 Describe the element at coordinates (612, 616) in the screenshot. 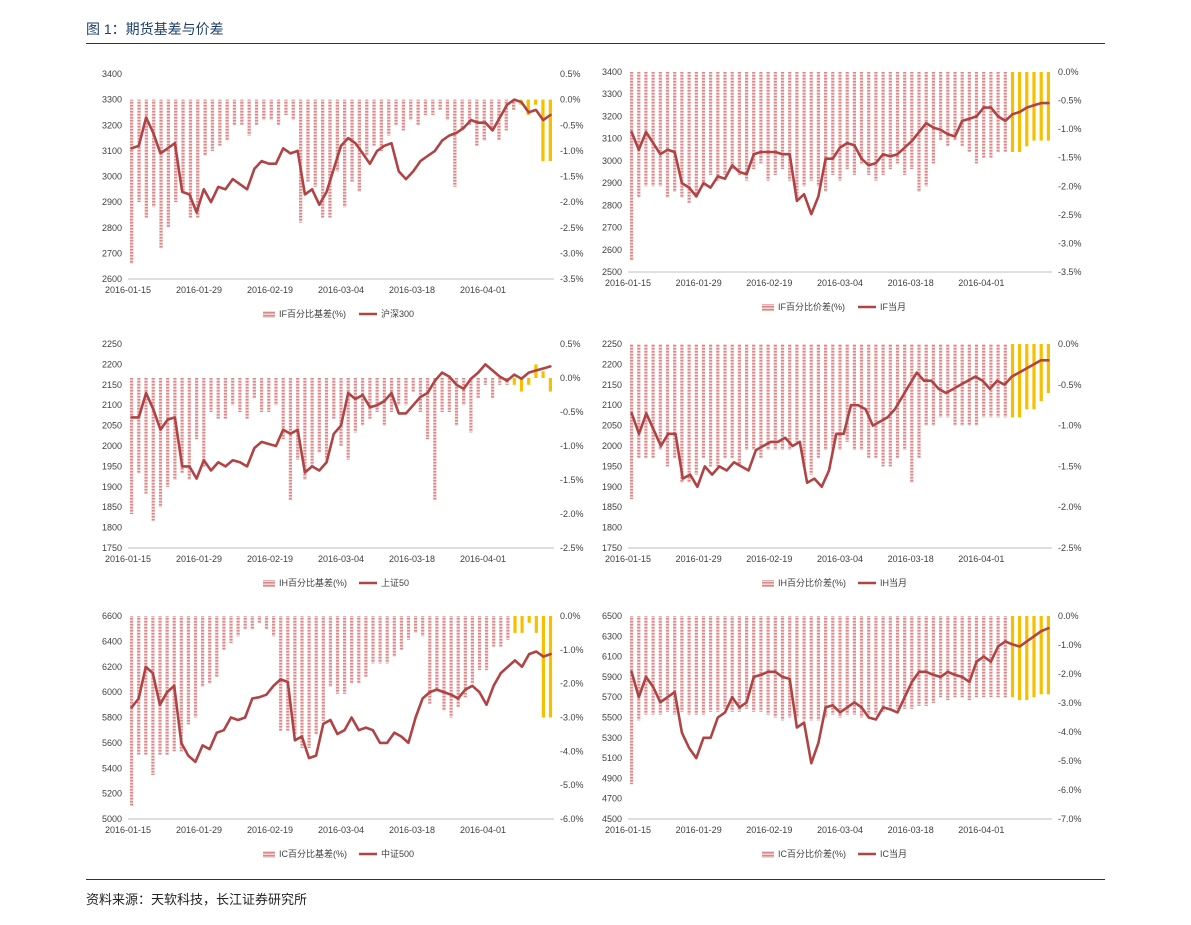

I see `left-axis-tick: 6500` at that location.